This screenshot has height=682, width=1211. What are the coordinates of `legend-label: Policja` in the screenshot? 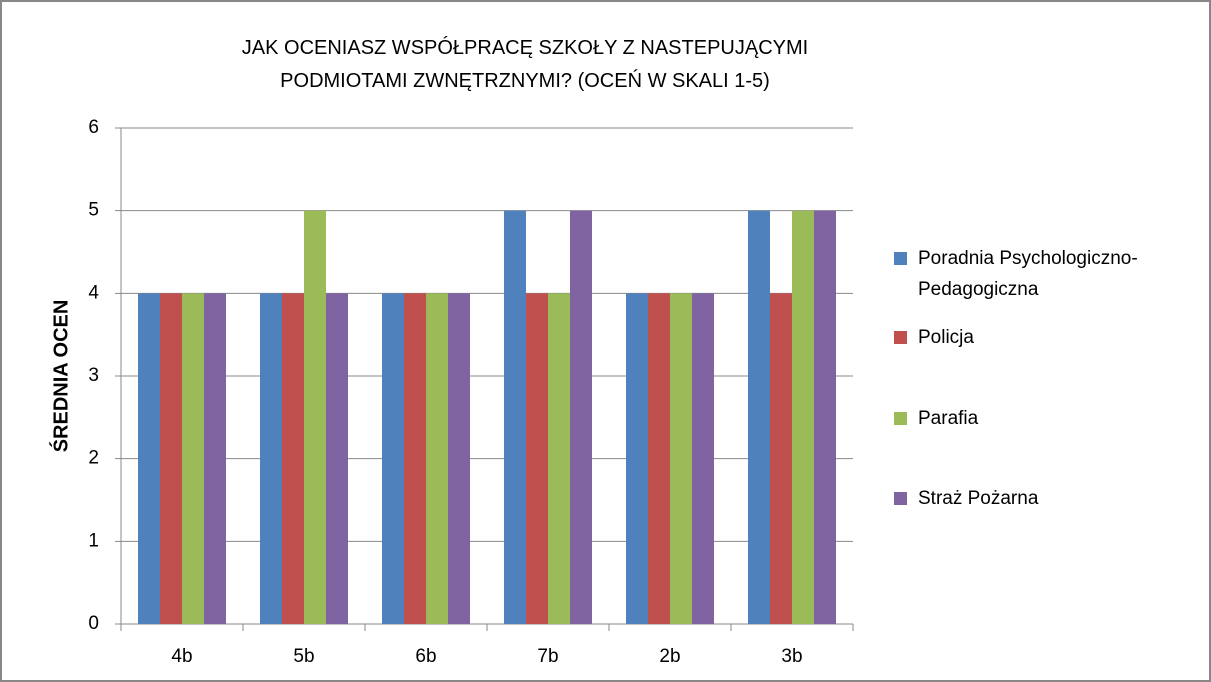 It's located at (946, 337).